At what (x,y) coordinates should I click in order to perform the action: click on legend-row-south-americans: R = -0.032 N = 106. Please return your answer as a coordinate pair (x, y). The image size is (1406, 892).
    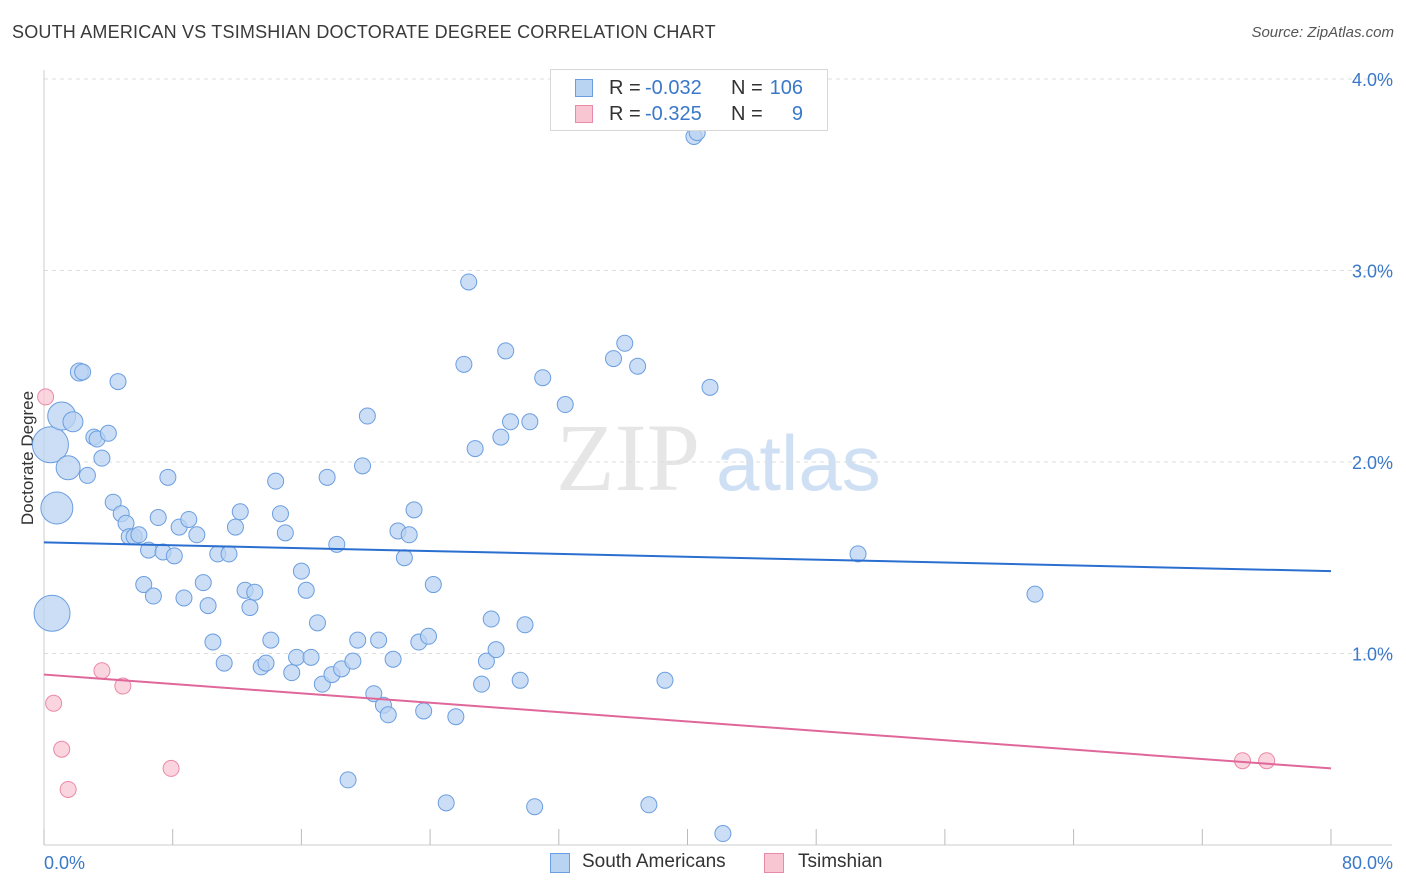
    Looking at the image, I should click on (689, 88).